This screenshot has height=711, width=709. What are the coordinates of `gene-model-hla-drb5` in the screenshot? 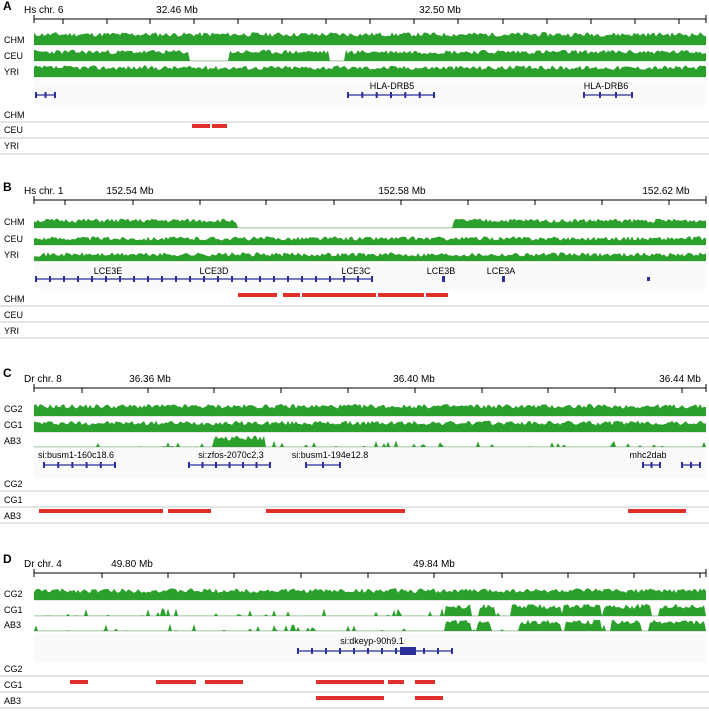 It's located at (391, 95).